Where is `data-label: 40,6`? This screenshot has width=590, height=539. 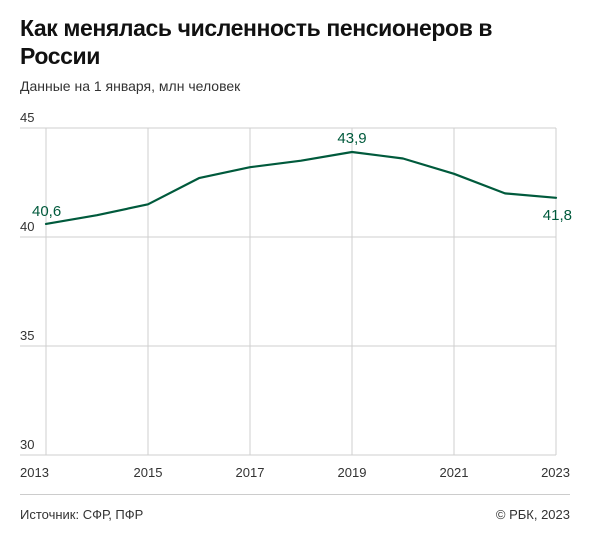 data-label: 40,6 is located at coordinates (46, 211).